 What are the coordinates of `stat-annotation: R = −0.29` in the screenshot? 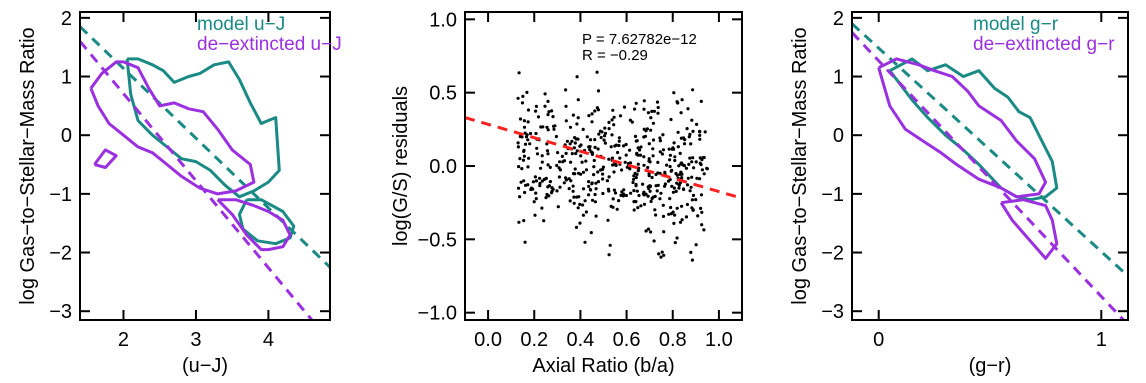 It's located at (615, 55).